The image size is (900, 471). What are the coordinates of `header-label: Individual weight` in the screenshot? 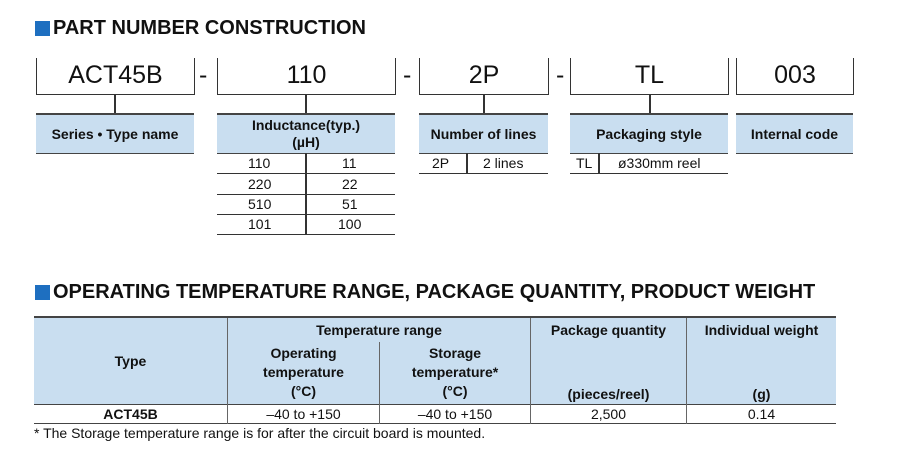 It's located at (761, 330).